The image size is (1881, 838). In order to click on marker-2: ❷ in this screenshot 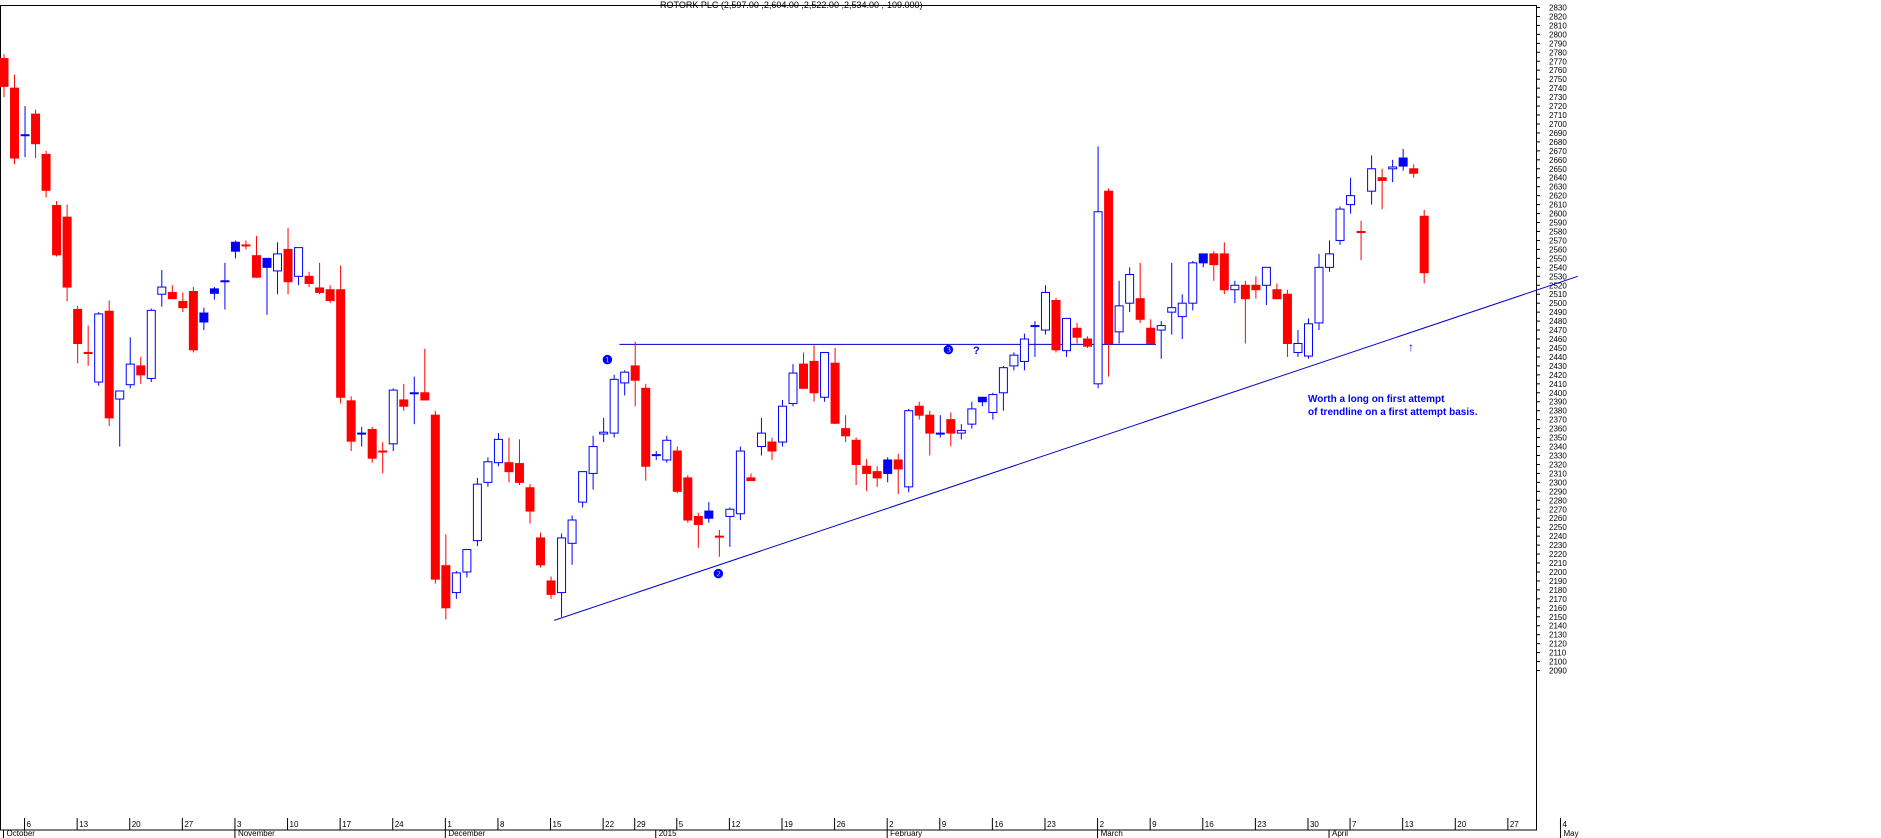, I will do `click(718, 574)`.